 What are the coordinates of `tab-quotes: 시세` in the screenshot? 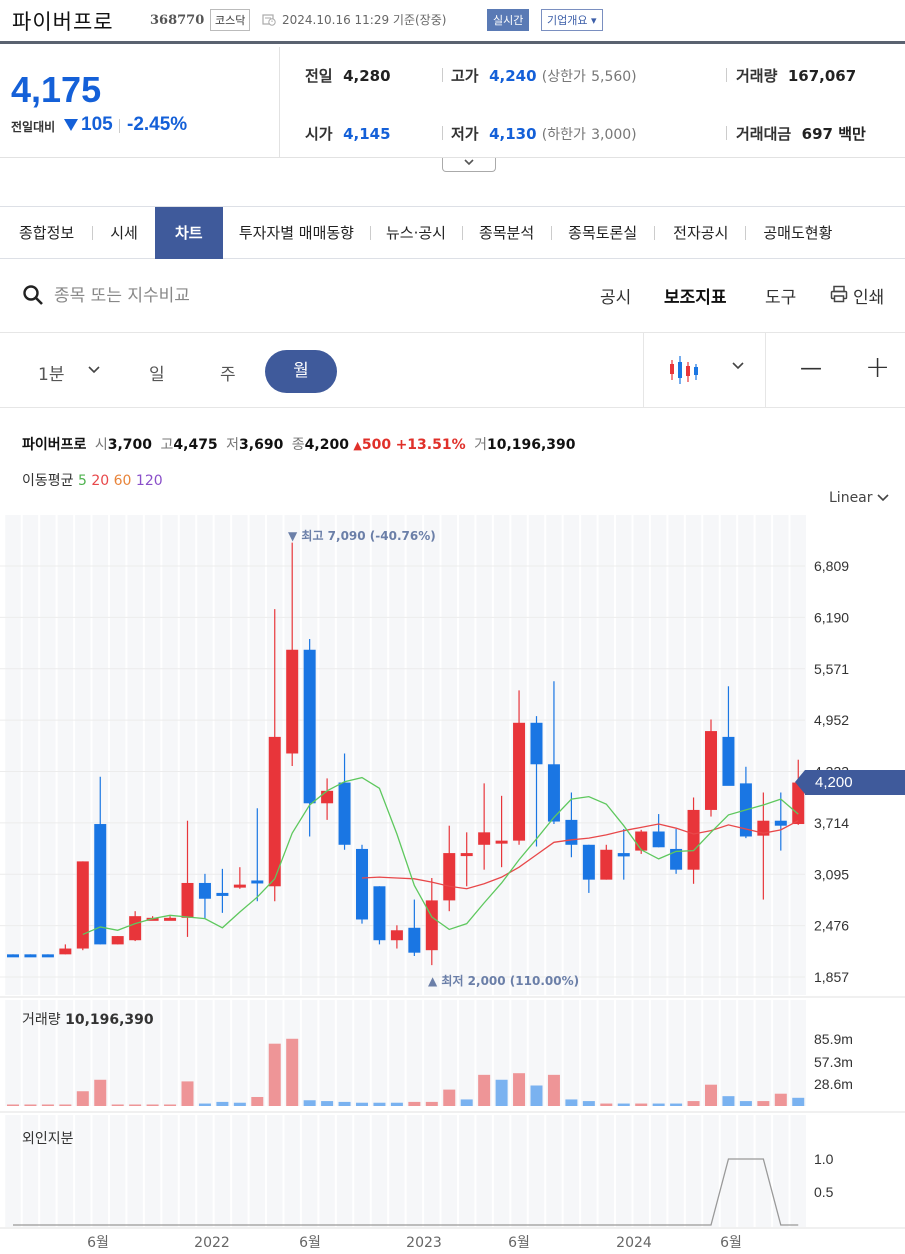 It's located at (124, 233).